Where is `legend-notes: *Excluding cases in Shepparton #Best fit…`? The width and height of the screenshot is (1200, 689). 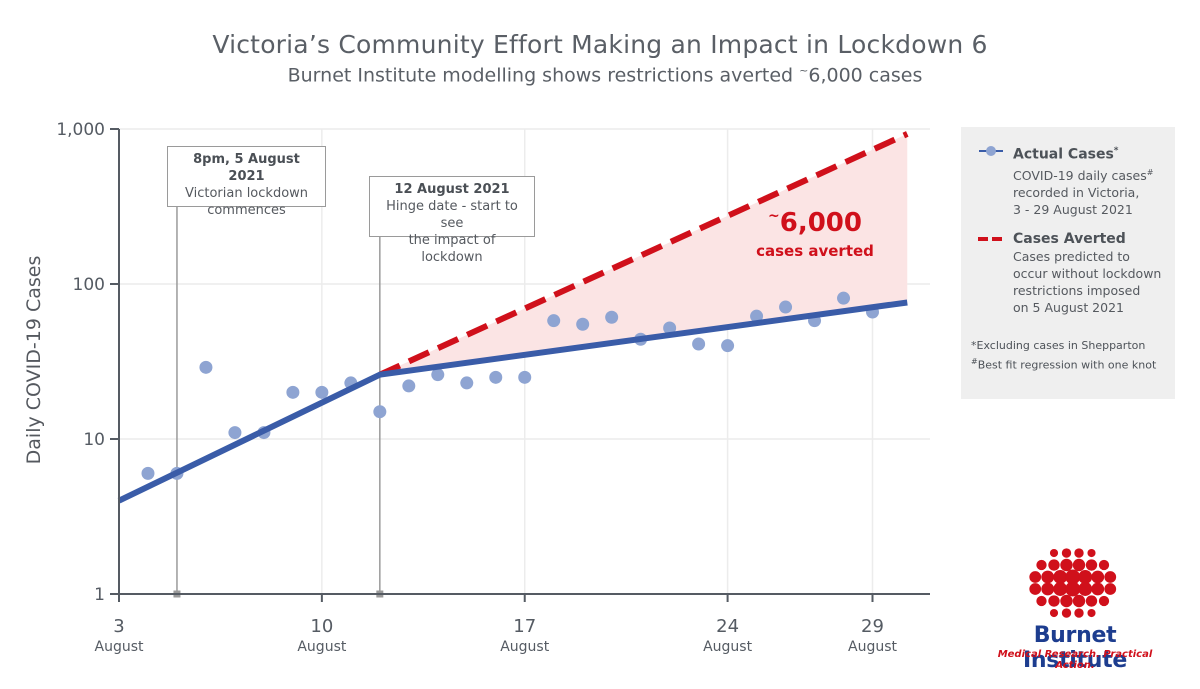
legend-notes: *Excluding cases in Shepparton #Best fit… is located at coordinates (1068, 356).